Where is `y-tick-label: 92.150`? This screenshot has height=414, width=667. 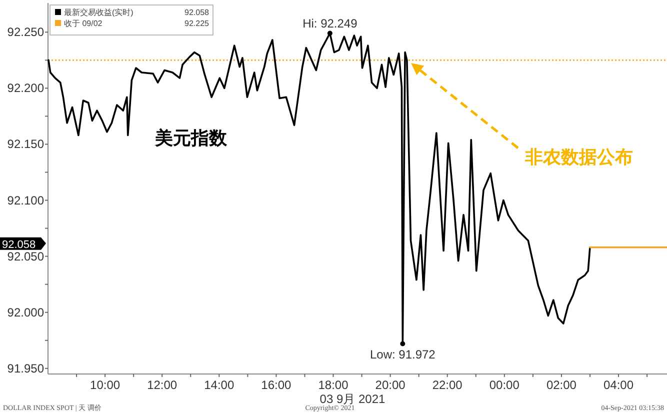
y-tick-label: 92.150 is located at coordinates (25, 144).